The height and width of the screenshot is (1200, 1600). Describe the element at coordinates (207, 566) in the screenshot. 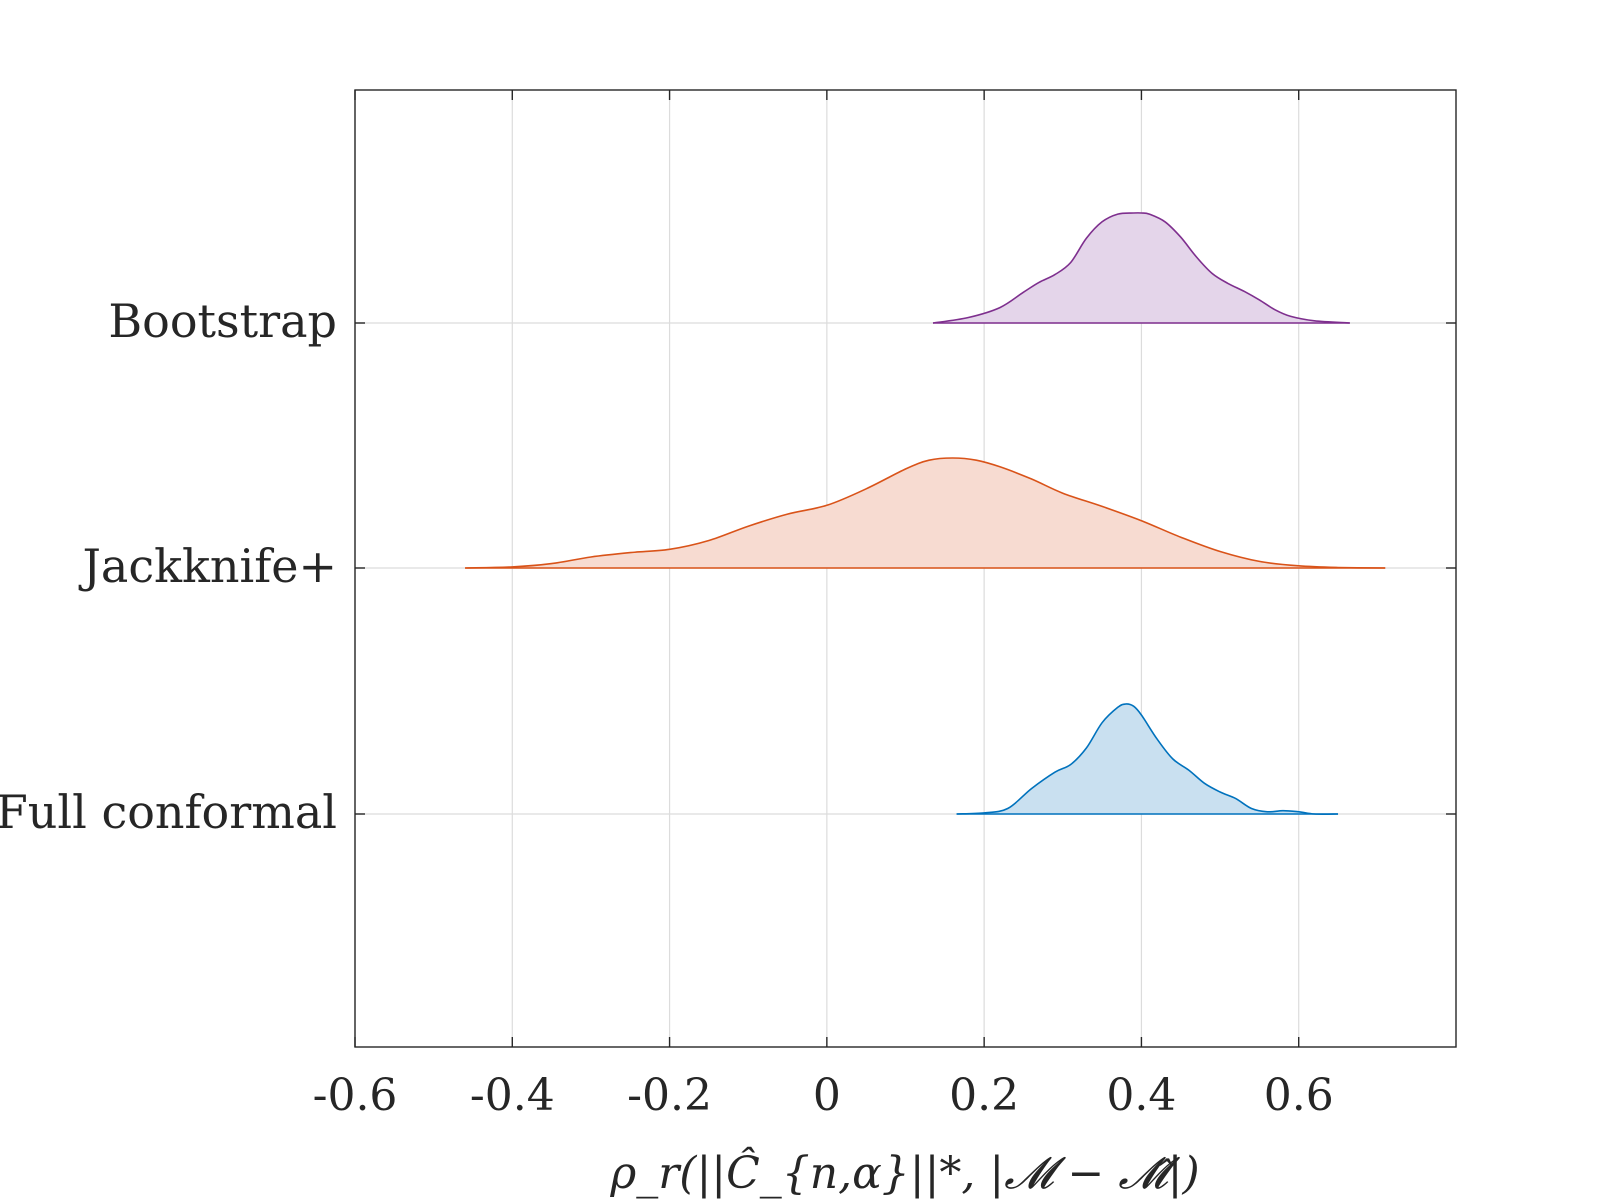

I see `category-label: Jackknife+` at that location.